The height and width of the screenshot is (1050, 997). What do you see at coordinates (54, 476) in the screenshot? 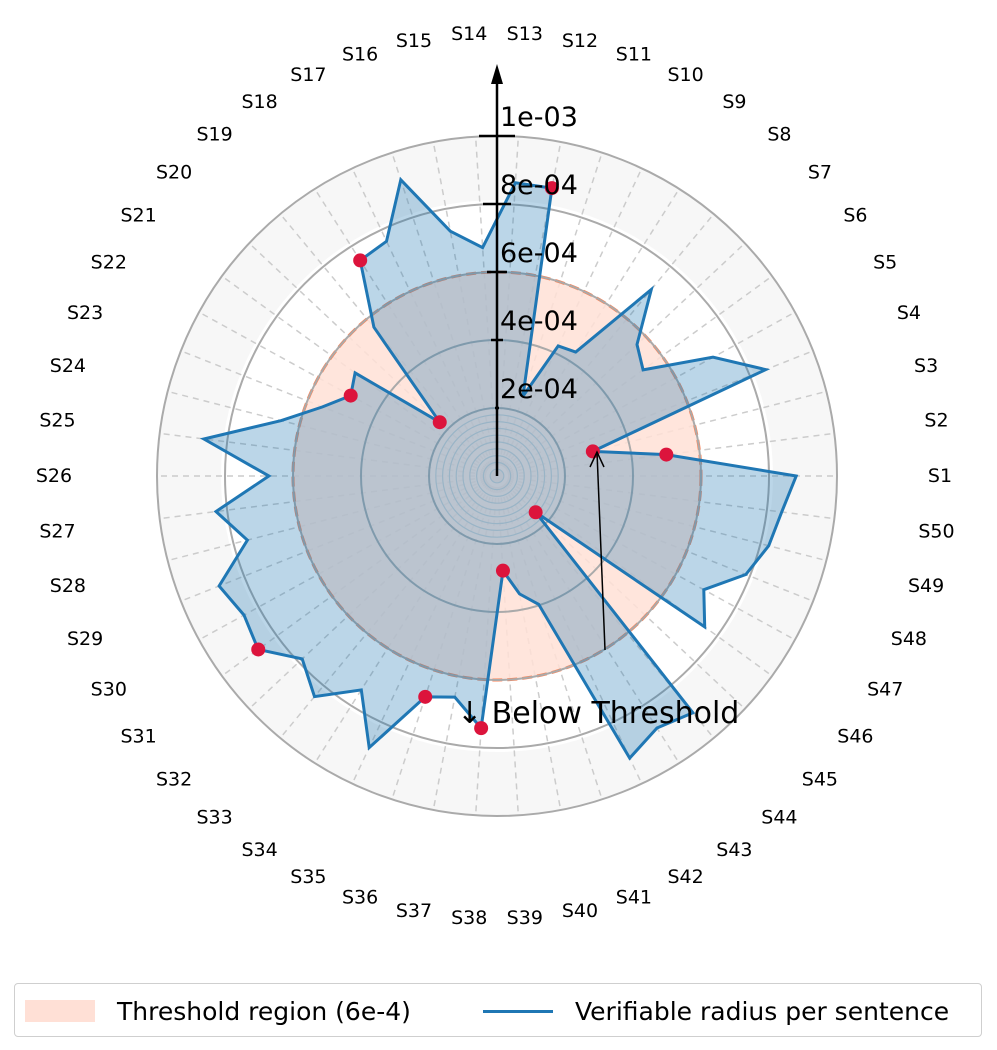
I see `category-label-s26: S26` at bounding box center [54, 476].